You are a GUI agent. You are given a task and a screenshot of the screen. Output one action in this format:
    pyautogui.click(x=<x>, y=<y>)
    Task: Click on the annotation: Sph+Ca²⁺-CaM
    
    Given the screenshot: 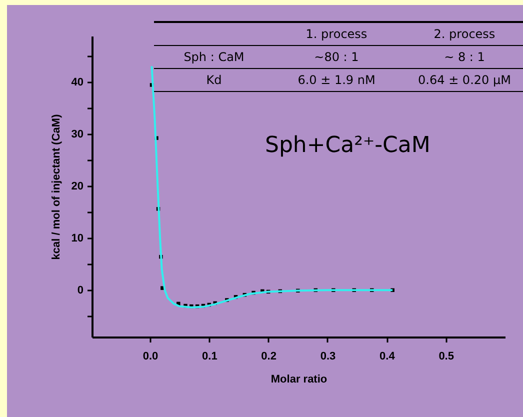 What is the action you would take?
    pyautogui.click(x=347, y=145)
    